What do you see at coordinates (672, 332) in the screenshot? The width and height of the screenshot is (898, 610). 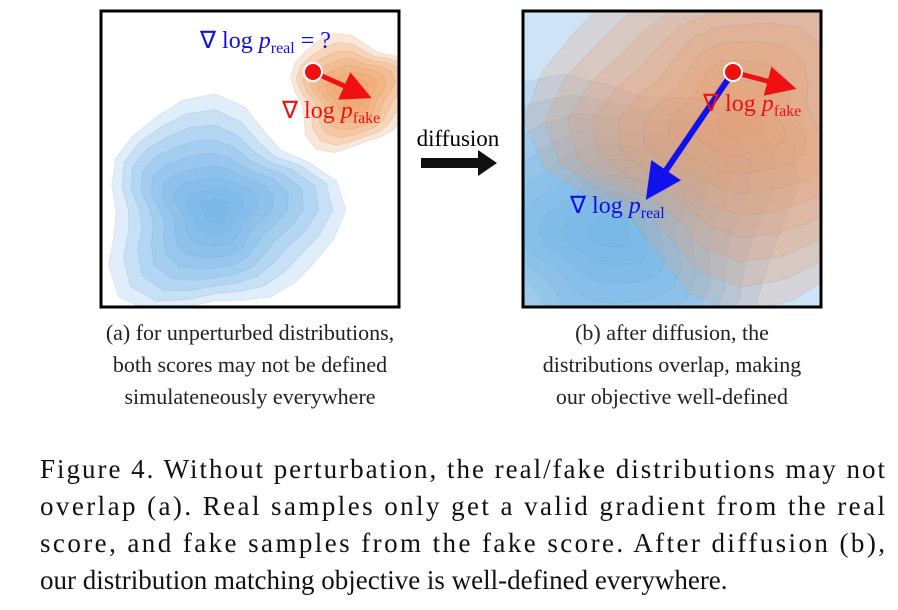 I see `panel-caption: (b) after diffusion, the` at bounding box center [672, 332].